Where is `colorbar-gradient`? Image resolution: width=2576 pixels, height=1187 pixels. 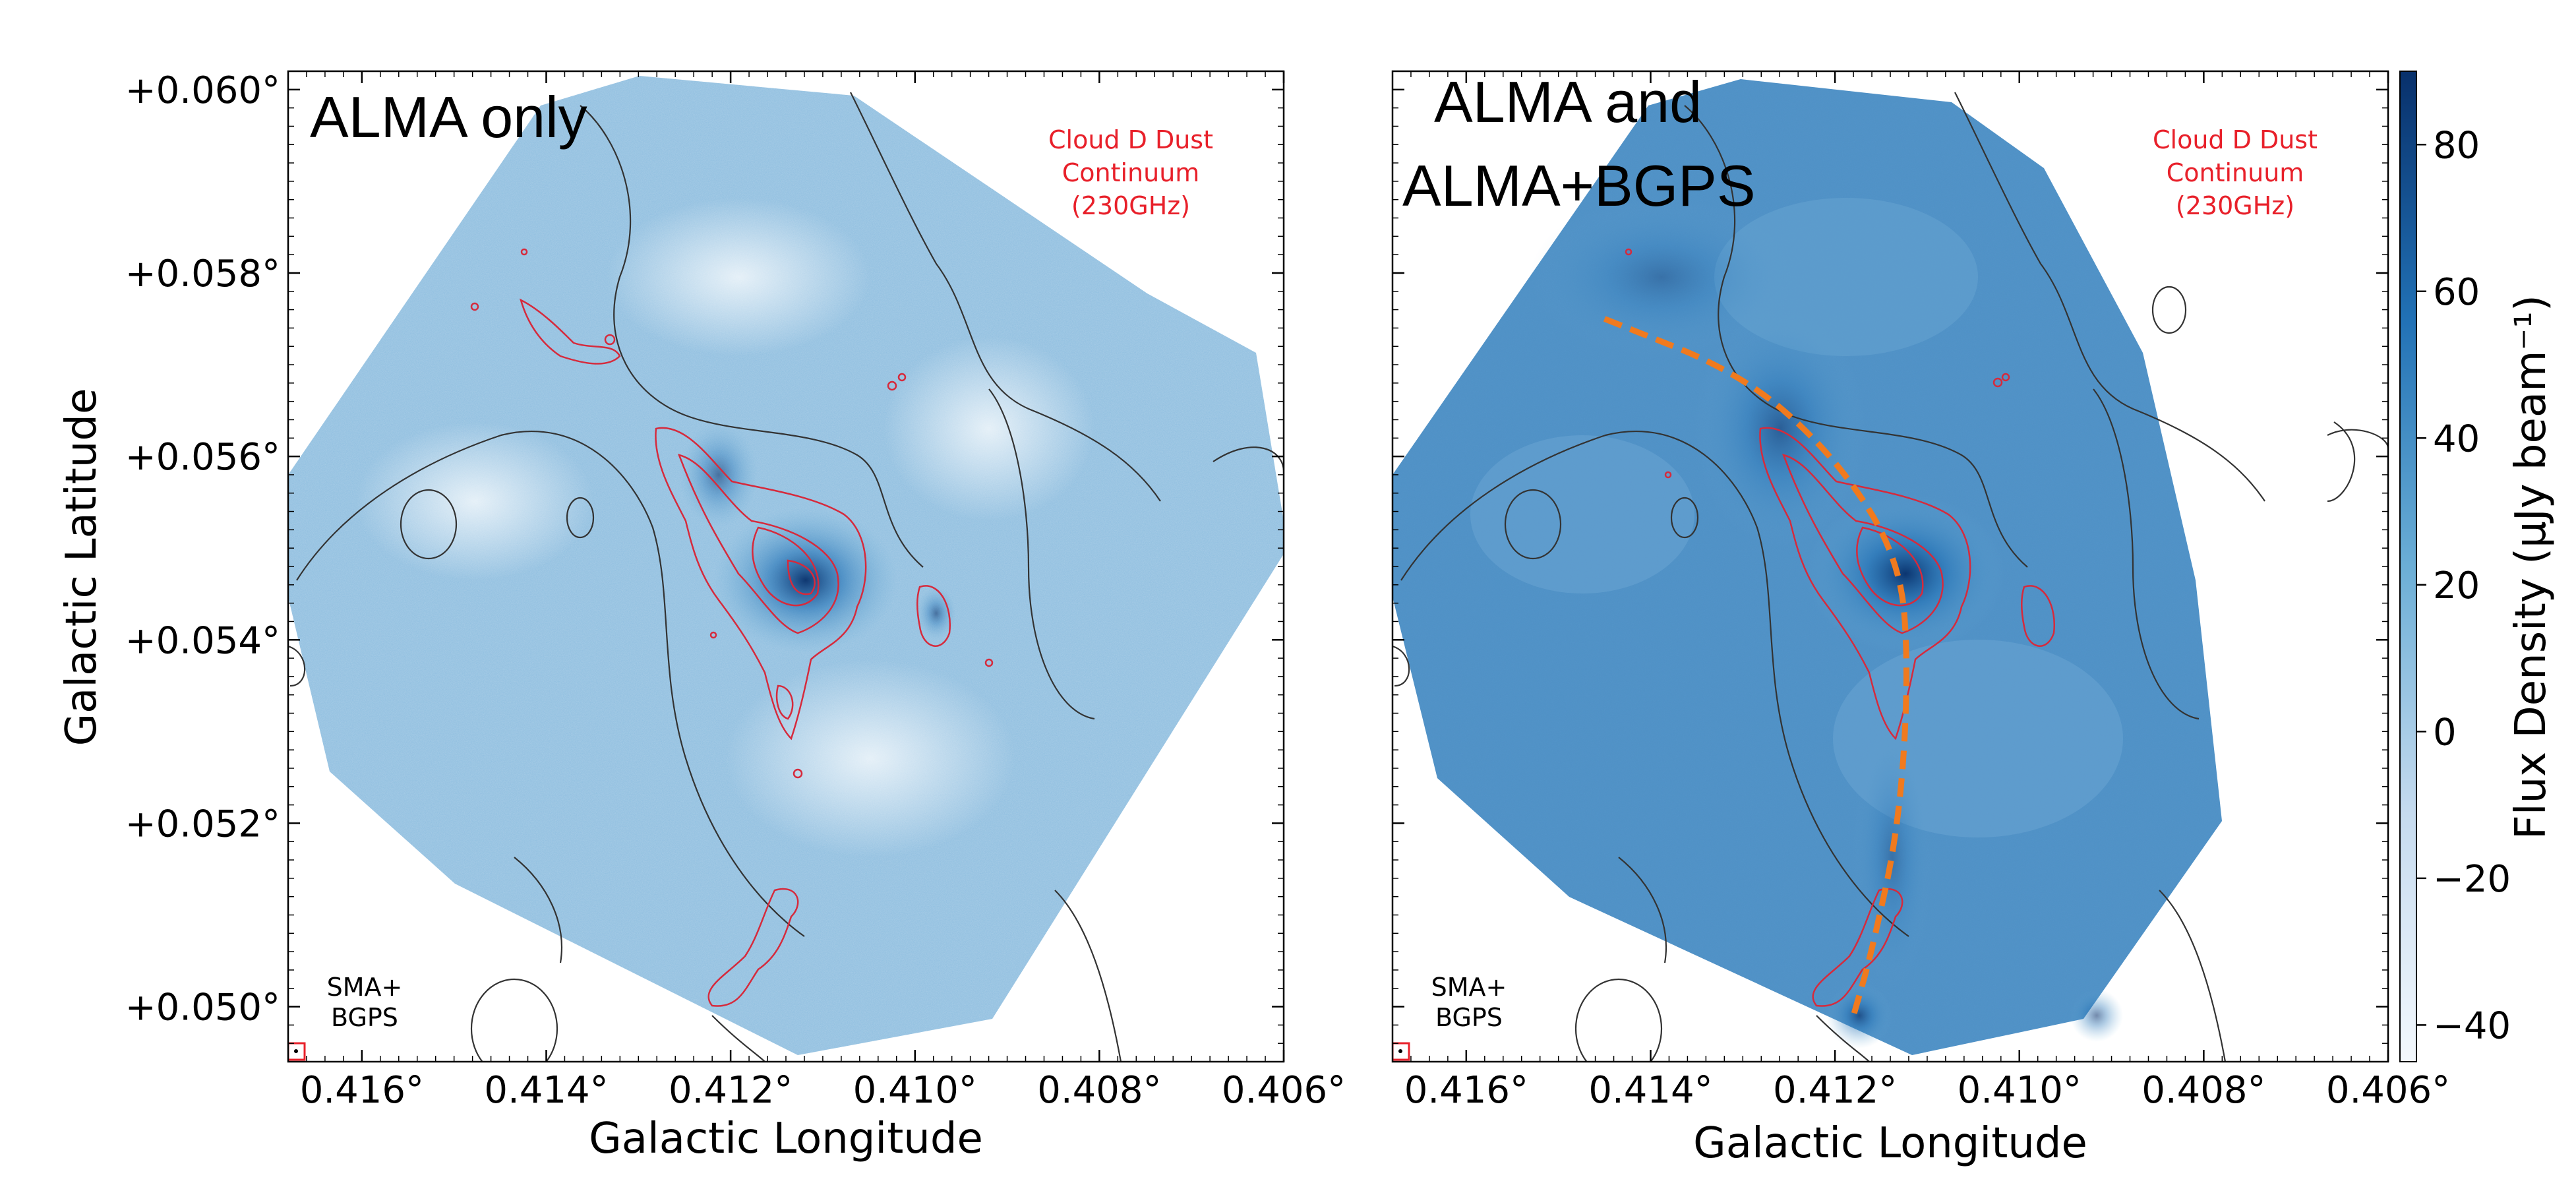
colorbar-gradient is located at coordinates (2408, 566).